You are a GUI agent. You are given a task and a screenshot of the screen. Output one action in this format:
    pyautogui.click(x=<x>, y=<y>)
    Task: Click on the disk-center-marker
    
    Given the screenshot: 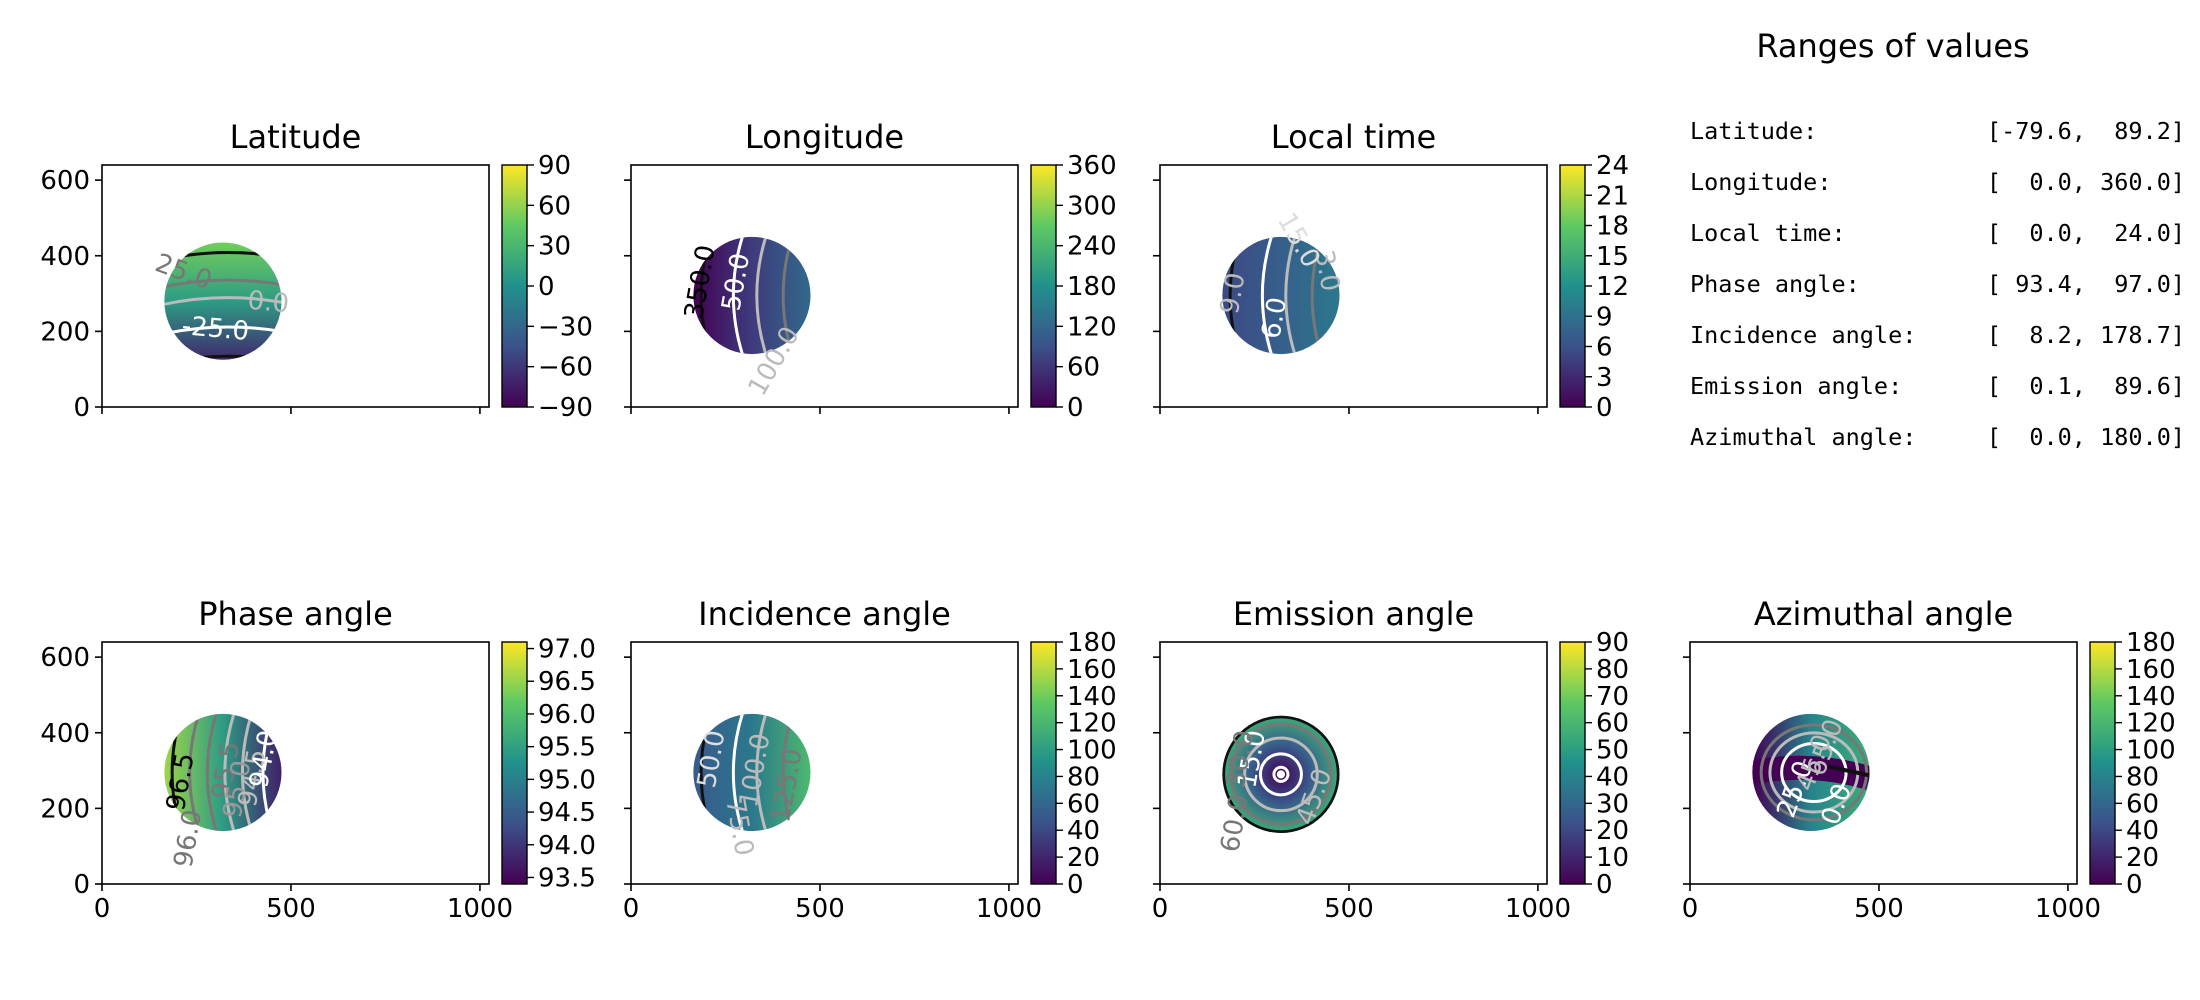 What is the action you would take?
    pyautogui.click(x=1281, y=774)
    